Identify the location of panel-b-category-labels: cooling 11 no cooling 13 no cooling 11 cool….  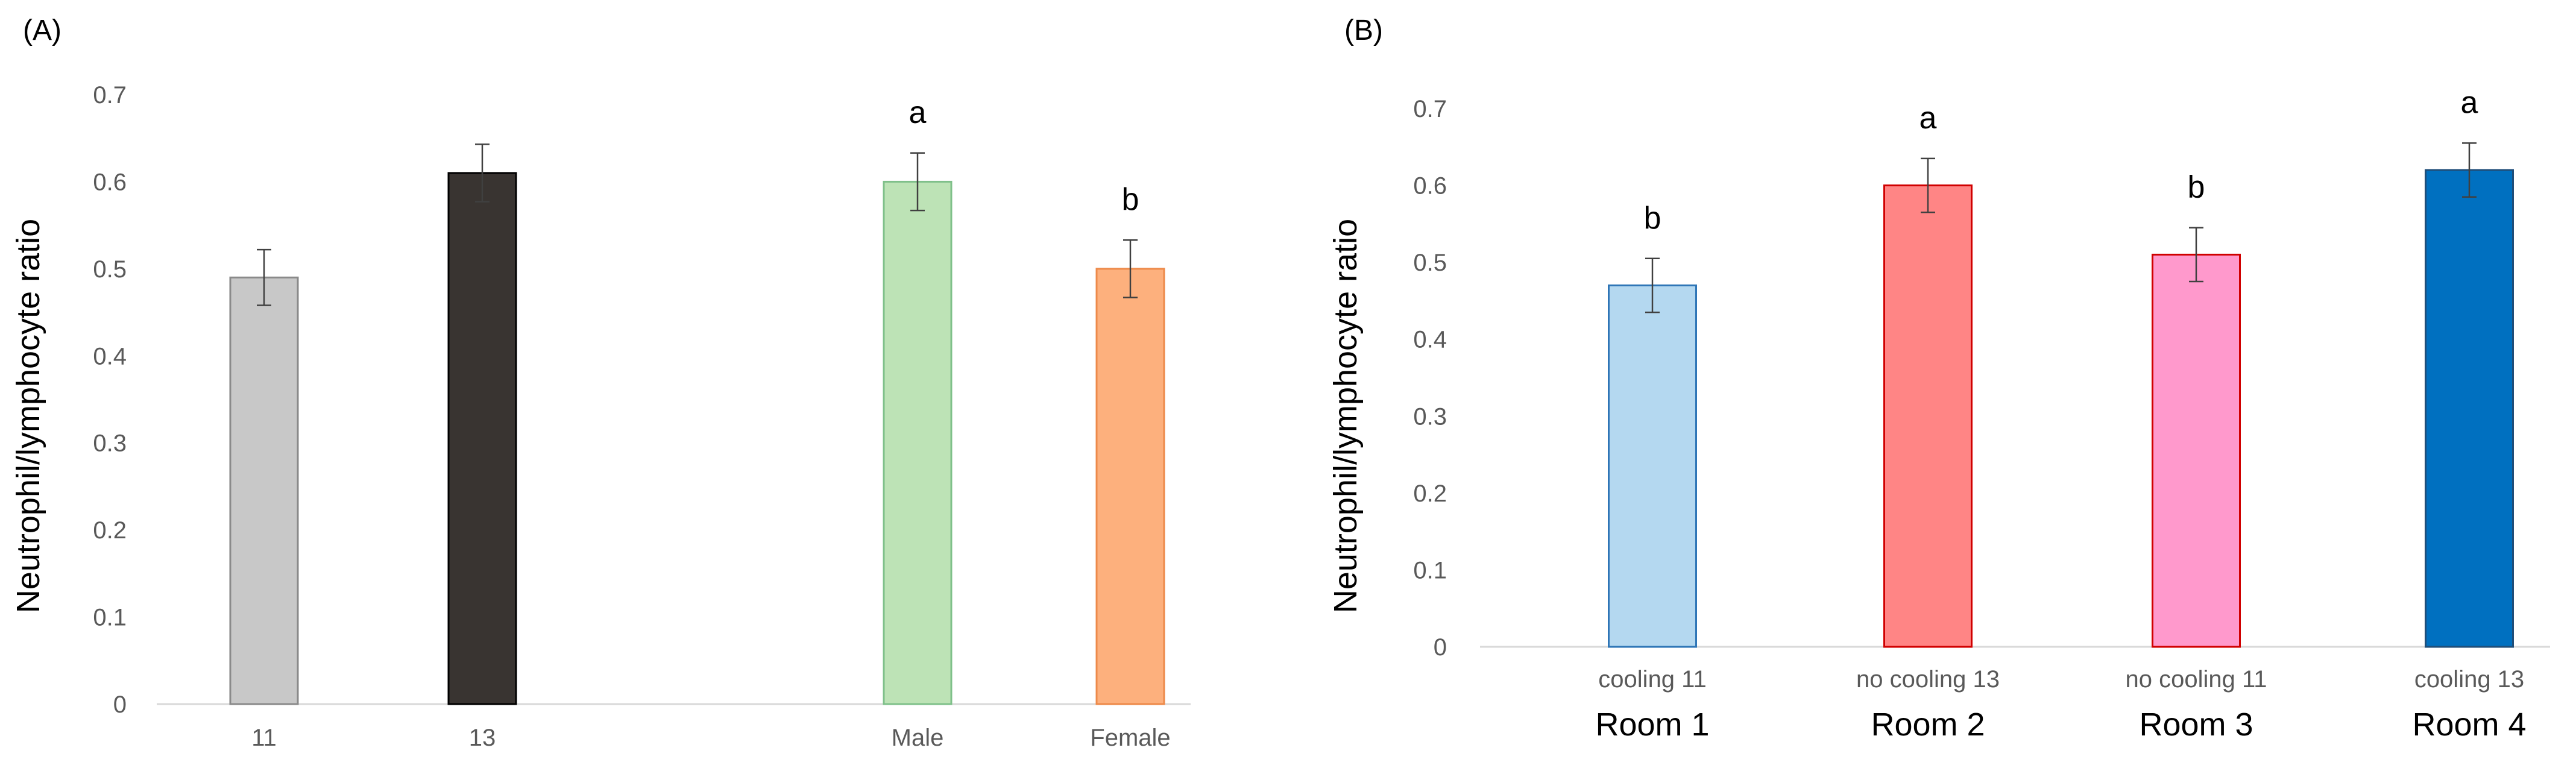
(2061, 679).